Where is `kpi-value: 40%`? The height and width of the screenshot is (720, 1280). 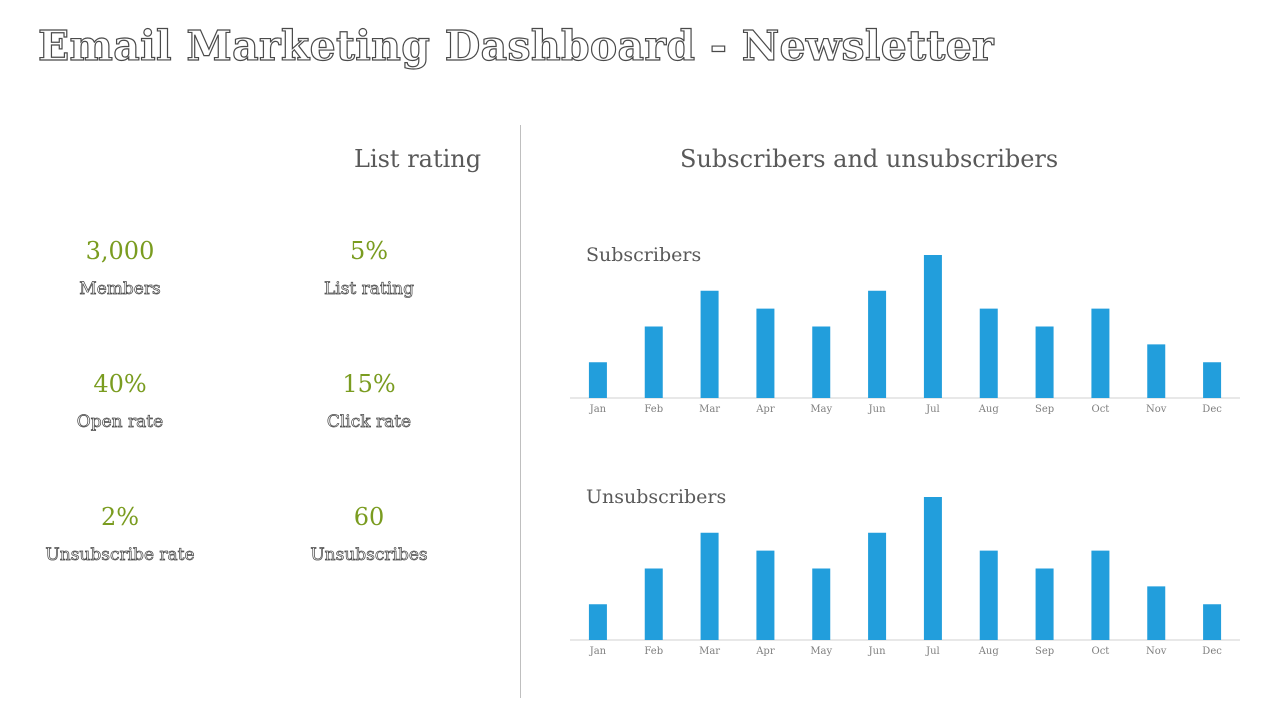 kpi-value: 40% is located at coordinates (120, 384).